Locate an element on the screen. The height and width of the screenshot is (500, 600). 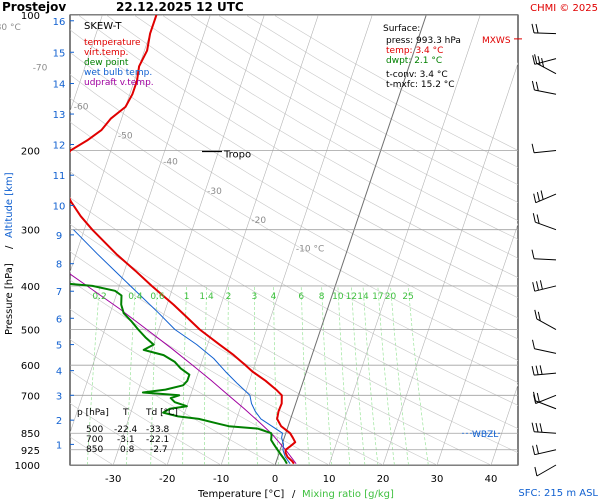
pressure-tick: 200 is located at coordinates (30, 151).